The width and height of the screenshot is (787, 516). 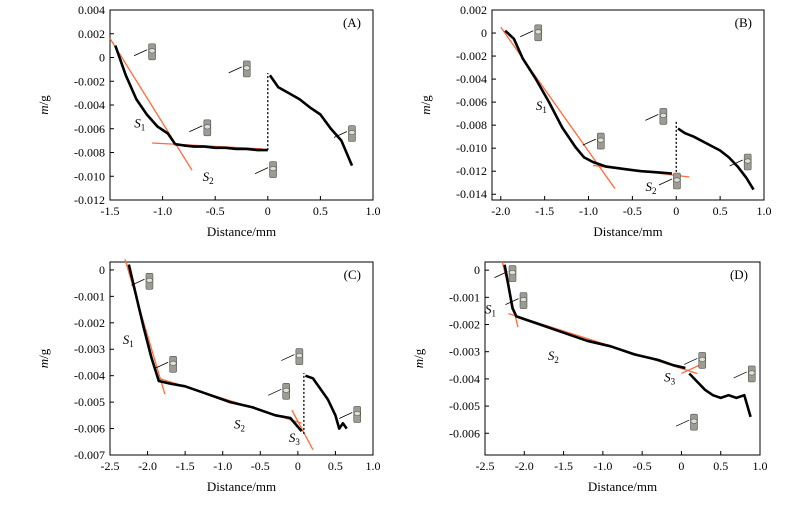 What do you see at coordinates (739, 274) in the screenshot?
I see `panel-tag: (D)` at bounding box center [739, 274].